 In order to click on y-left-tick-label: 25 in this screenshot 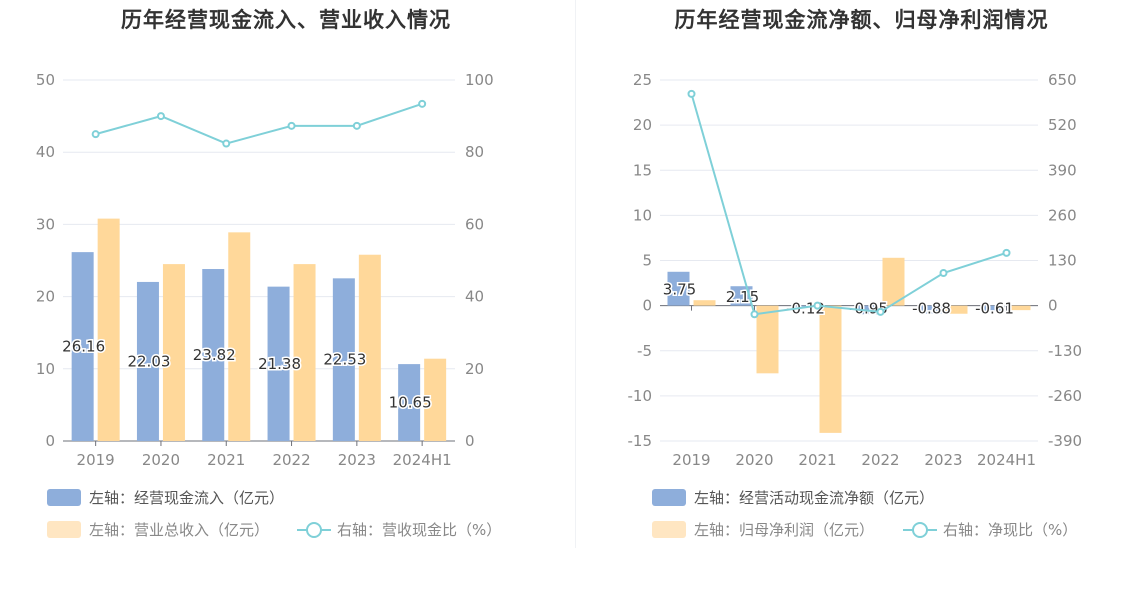, I will do `click(642, 80)`.